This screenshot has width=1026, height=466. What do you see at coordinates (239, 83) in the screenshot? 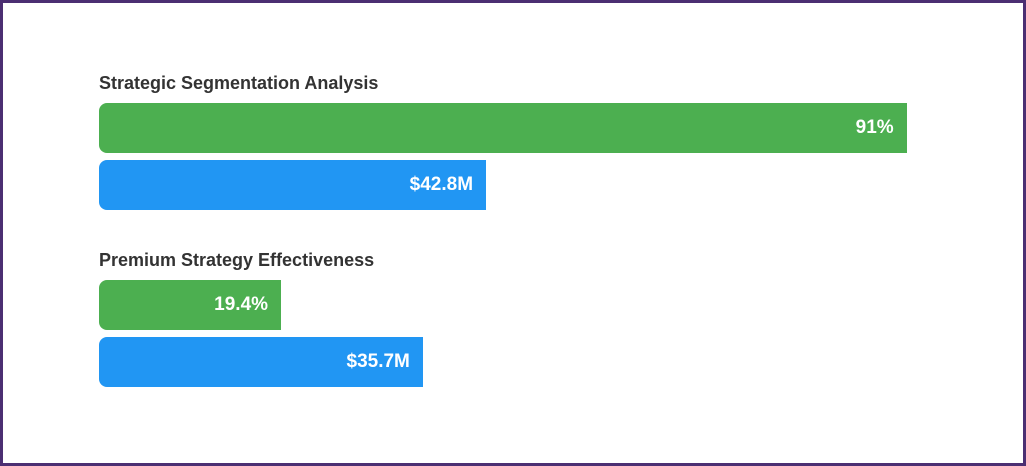
I see `group-title: Strategic Segmentation Analysis` at bounding box center [239, 83].